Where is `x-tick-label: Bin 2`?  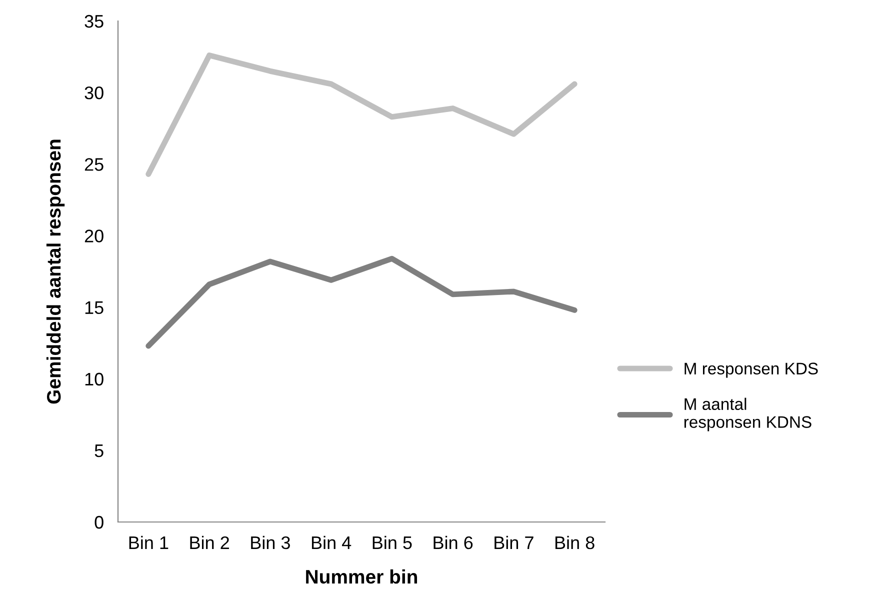 x-tick-label: Bin 2 is located at coordinates (209, 542).